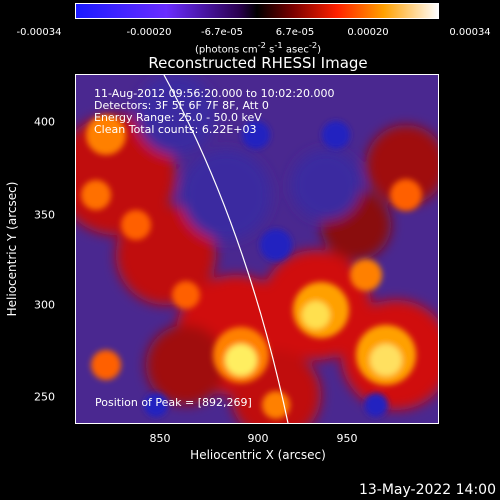  What do you see at coordinates (257, 11) in the screenshot?
I see `colorbar` at bounding box center [257, 11].